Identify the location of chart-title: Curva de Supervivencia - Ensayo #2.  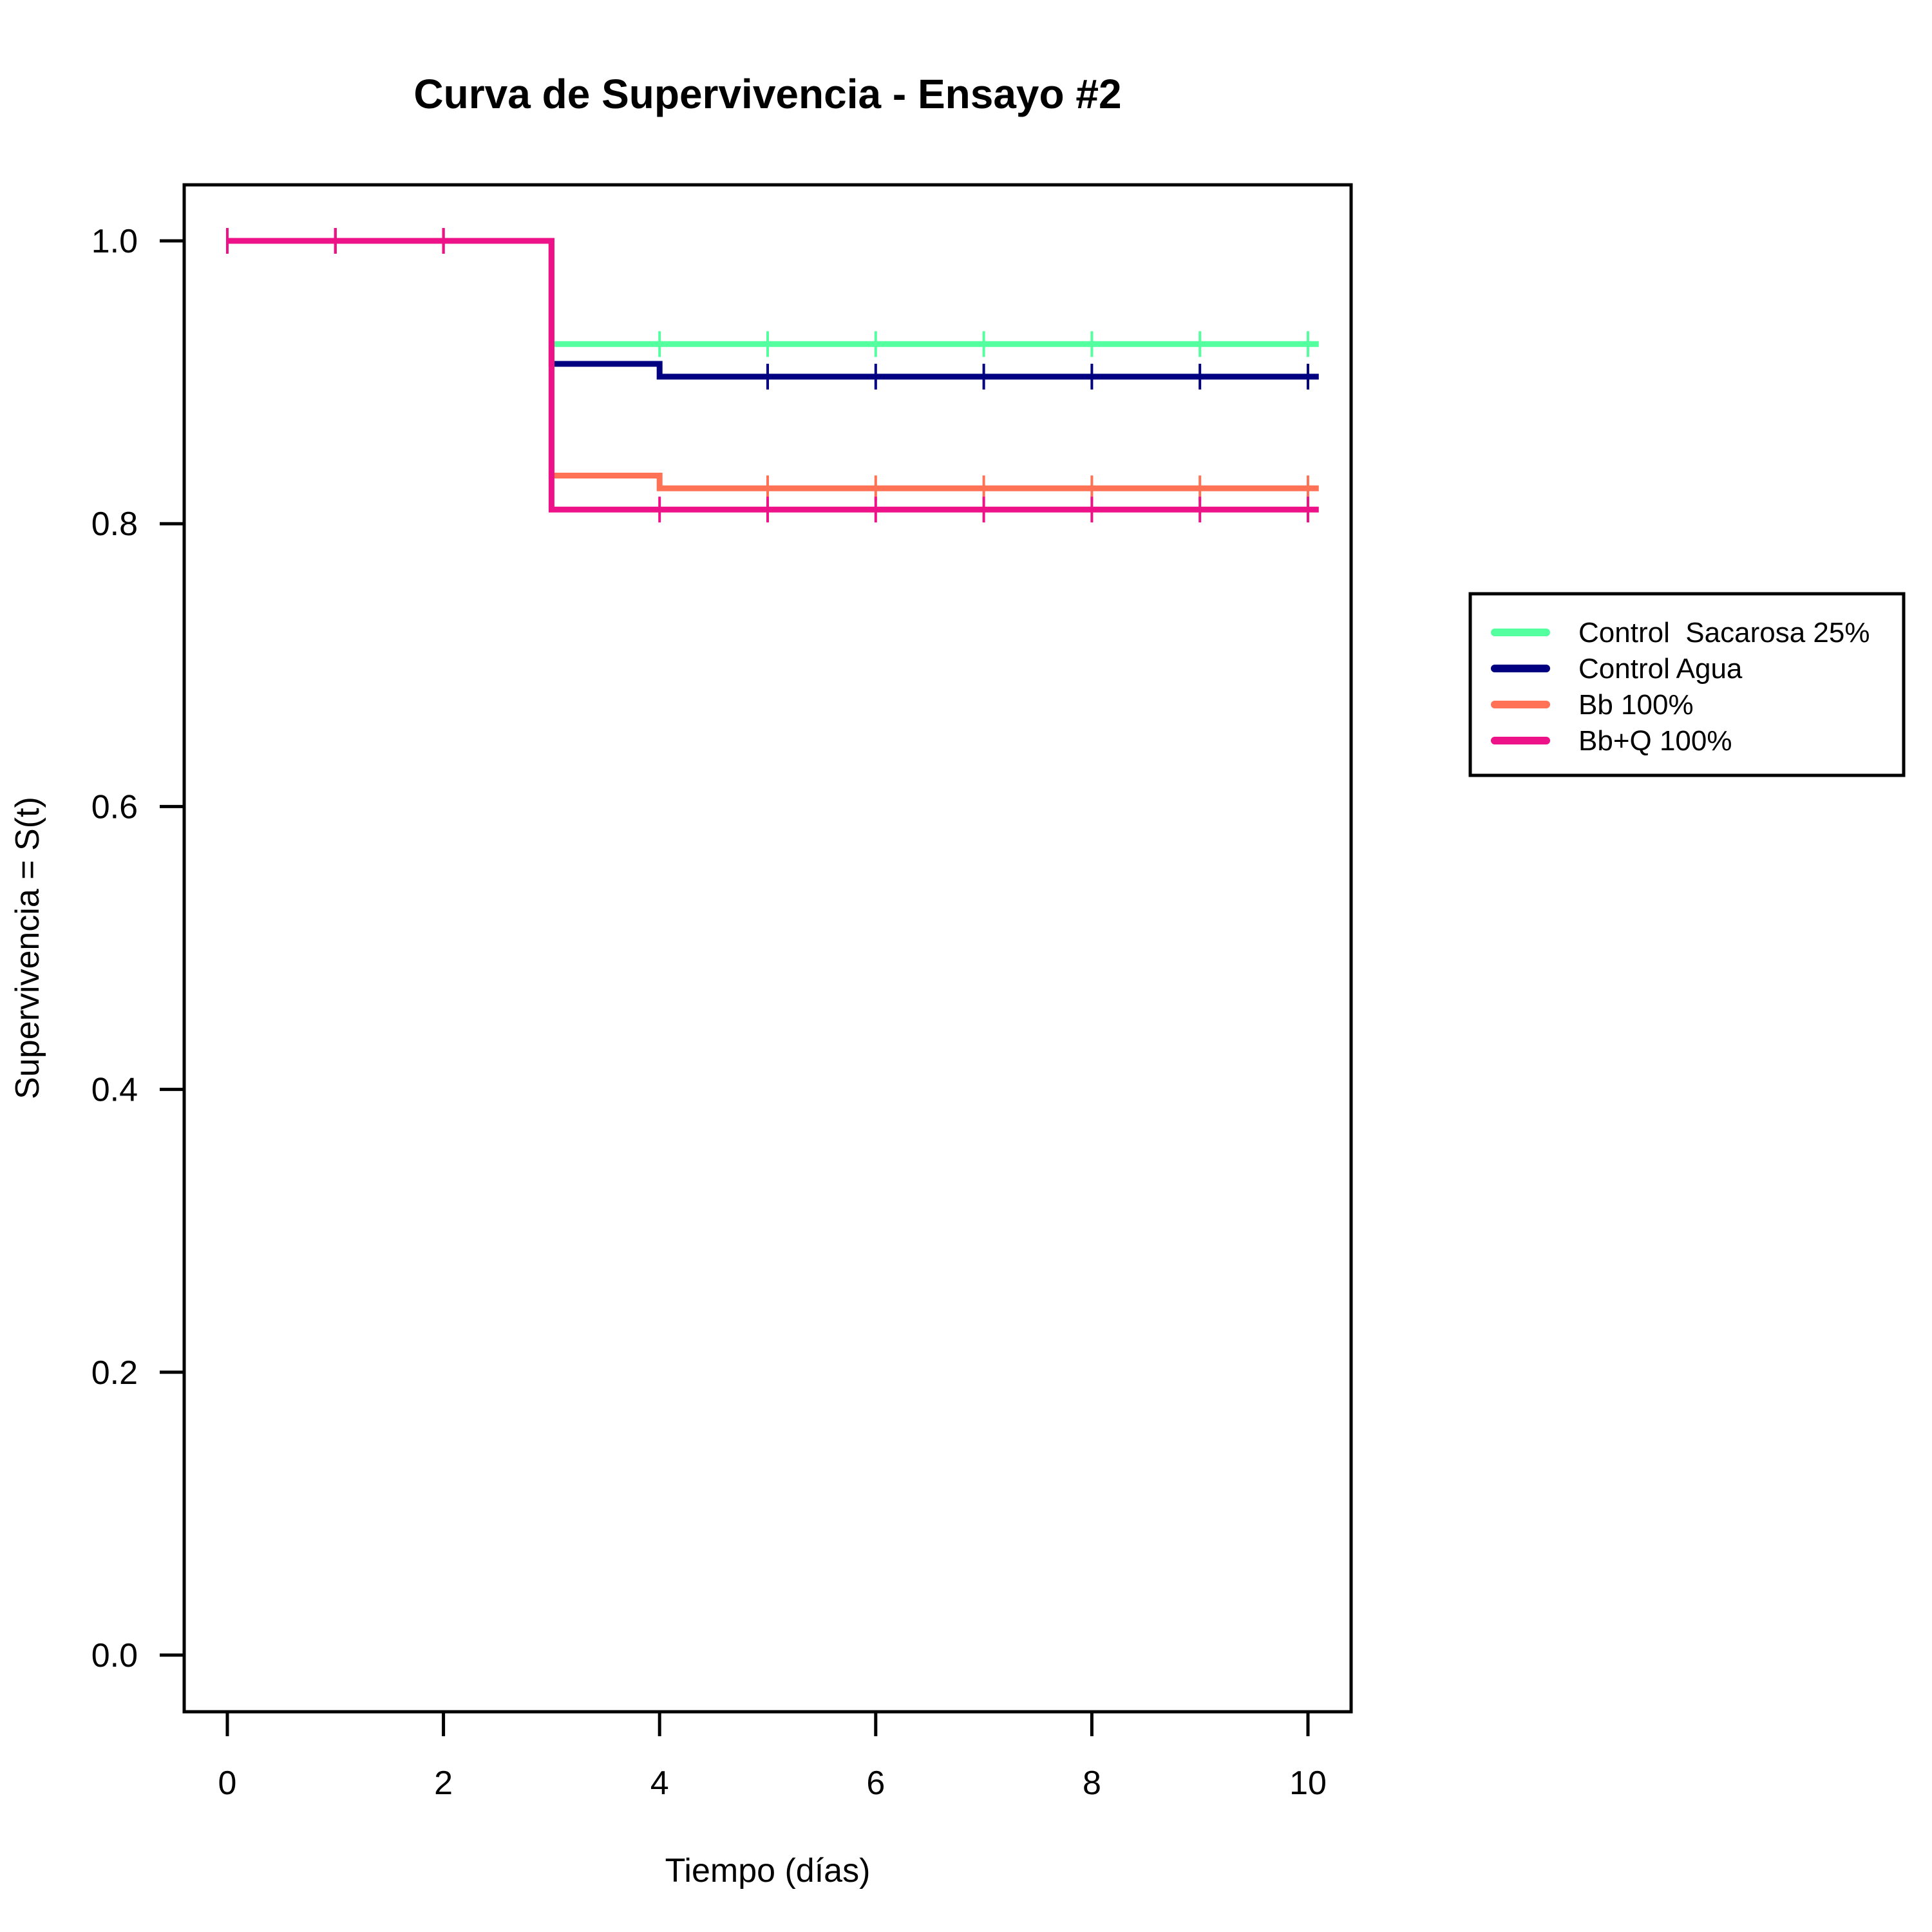
(767, 94).